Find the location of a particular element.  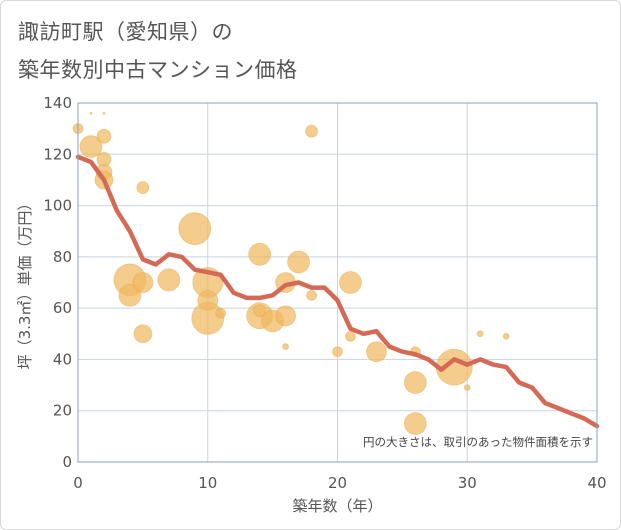

y-tick-label: 0 is located at coordinates (67, 462).